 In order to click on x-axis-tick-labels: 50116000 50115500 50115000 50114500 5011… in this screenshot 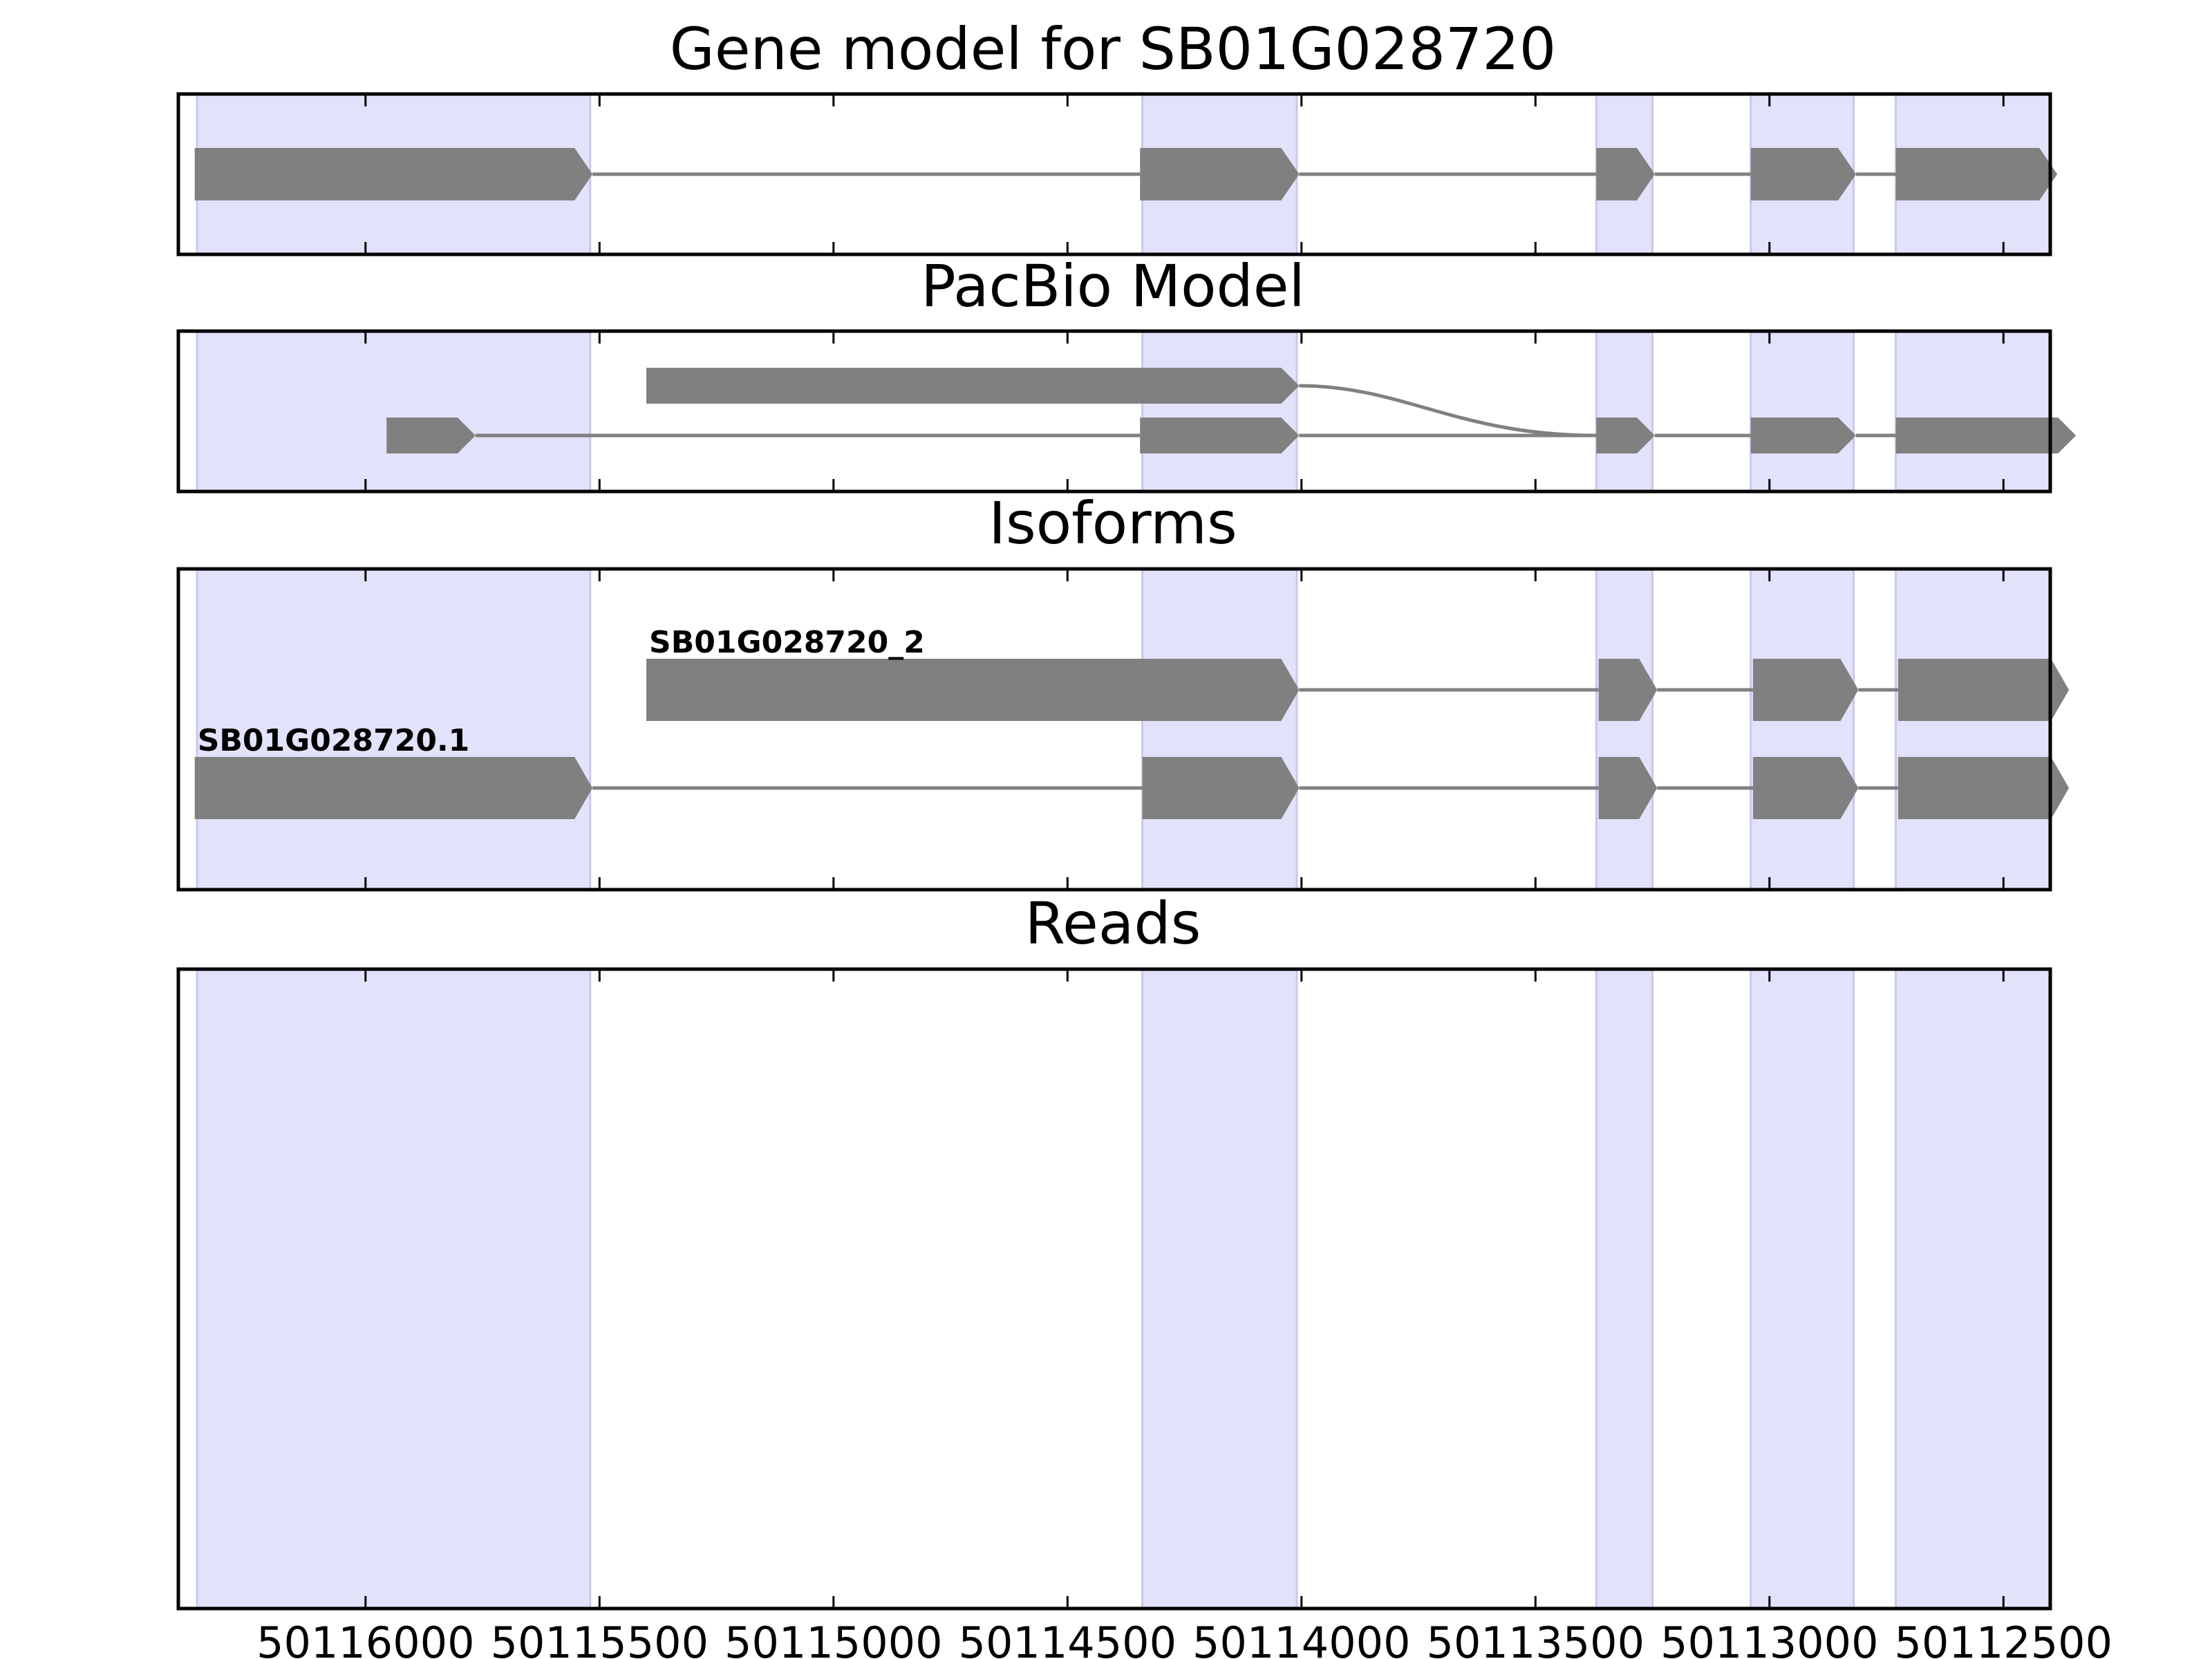, I will do `click(1184, 1638)`.